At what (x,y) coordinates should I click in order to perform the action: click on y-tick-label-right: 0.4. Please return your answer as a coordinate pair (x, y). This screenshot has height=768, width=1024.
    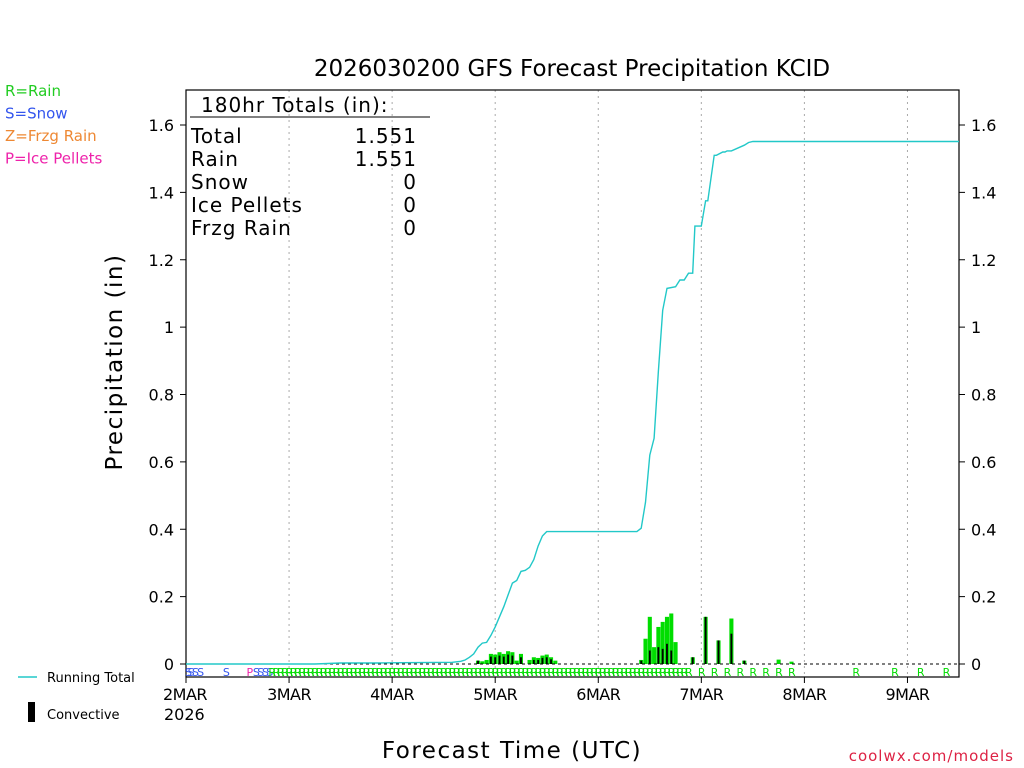
    Looking at the image, I should click on (983, 529).